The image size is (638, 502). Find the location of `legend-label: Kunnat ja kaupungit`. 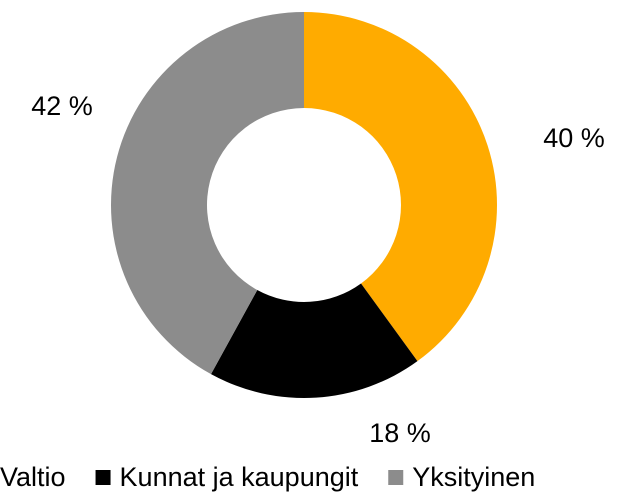

legend-label: Kunnat ja kaupungit is located at coordinates (239, 477).